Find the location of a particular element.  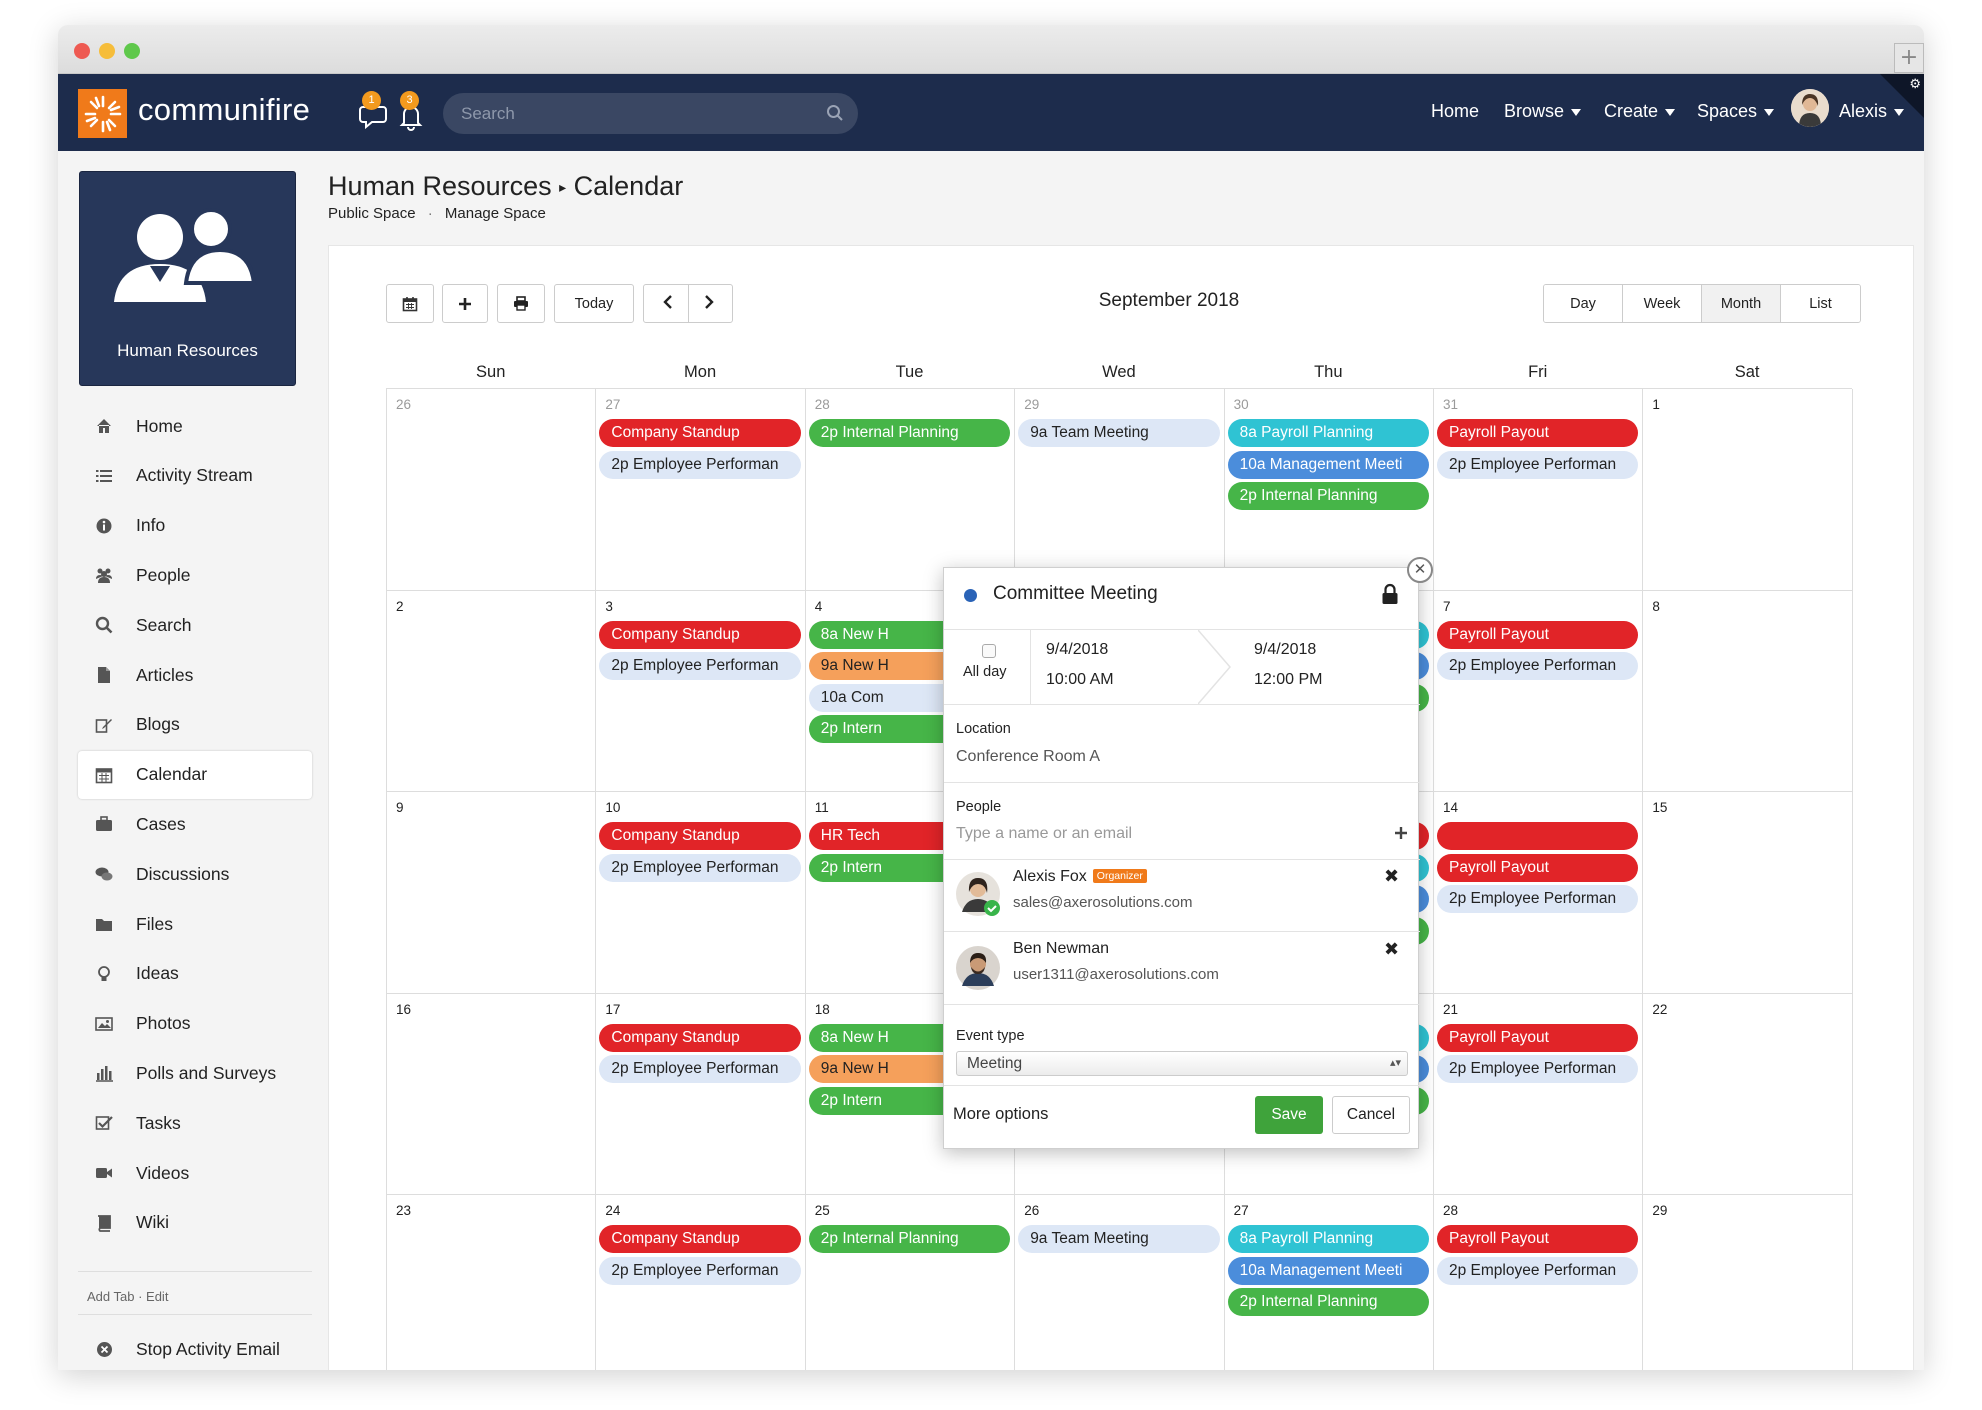

space-card: Human Resources is located at coordinates (187, 278).